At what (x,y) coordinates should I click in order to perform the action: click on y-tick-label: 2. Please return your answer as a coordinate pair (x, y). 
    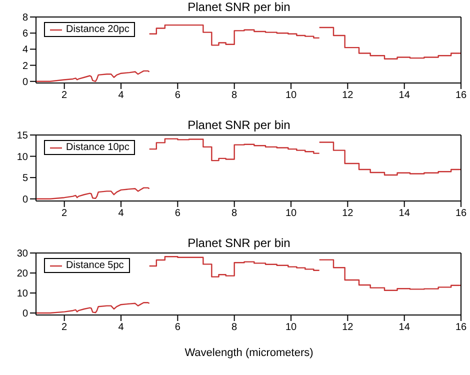
    Looking at the image, I should click on (25, 66).